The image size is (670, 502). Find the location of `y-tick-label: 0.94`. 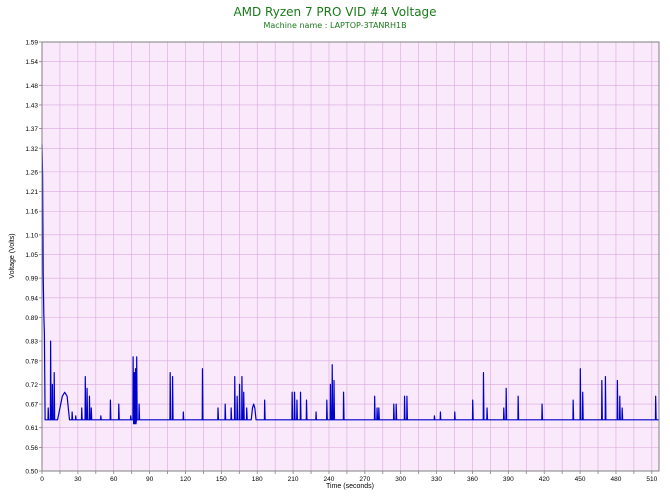

y-tick-label: 0.94 is located at coordinates (31, 298).